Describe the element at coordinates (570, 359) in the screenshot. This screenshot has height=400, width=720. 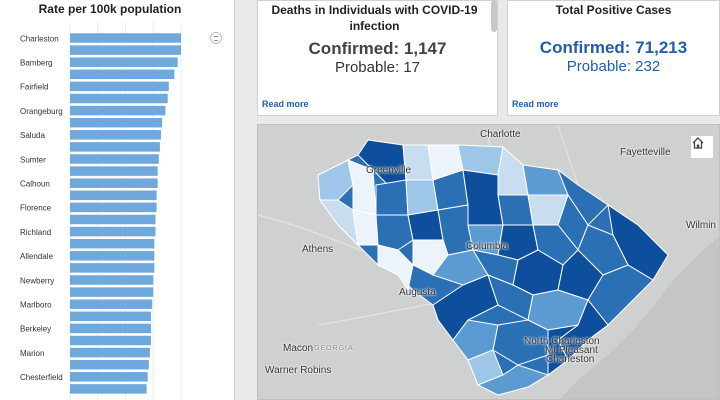
I see `city-label-charleston: Charleston` at that location.